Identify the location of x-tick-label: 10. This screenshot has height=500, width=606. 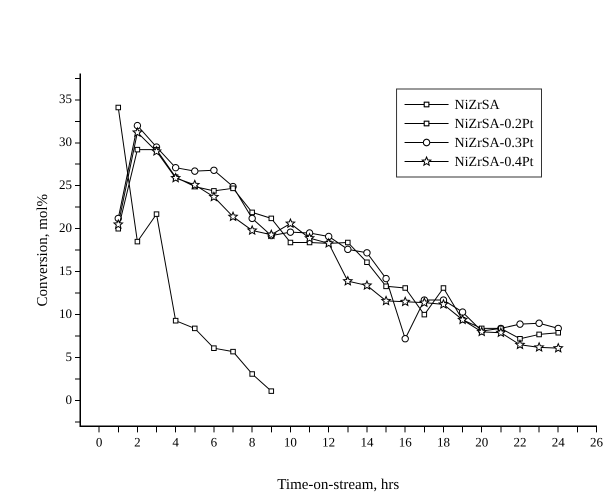
(290, 442).